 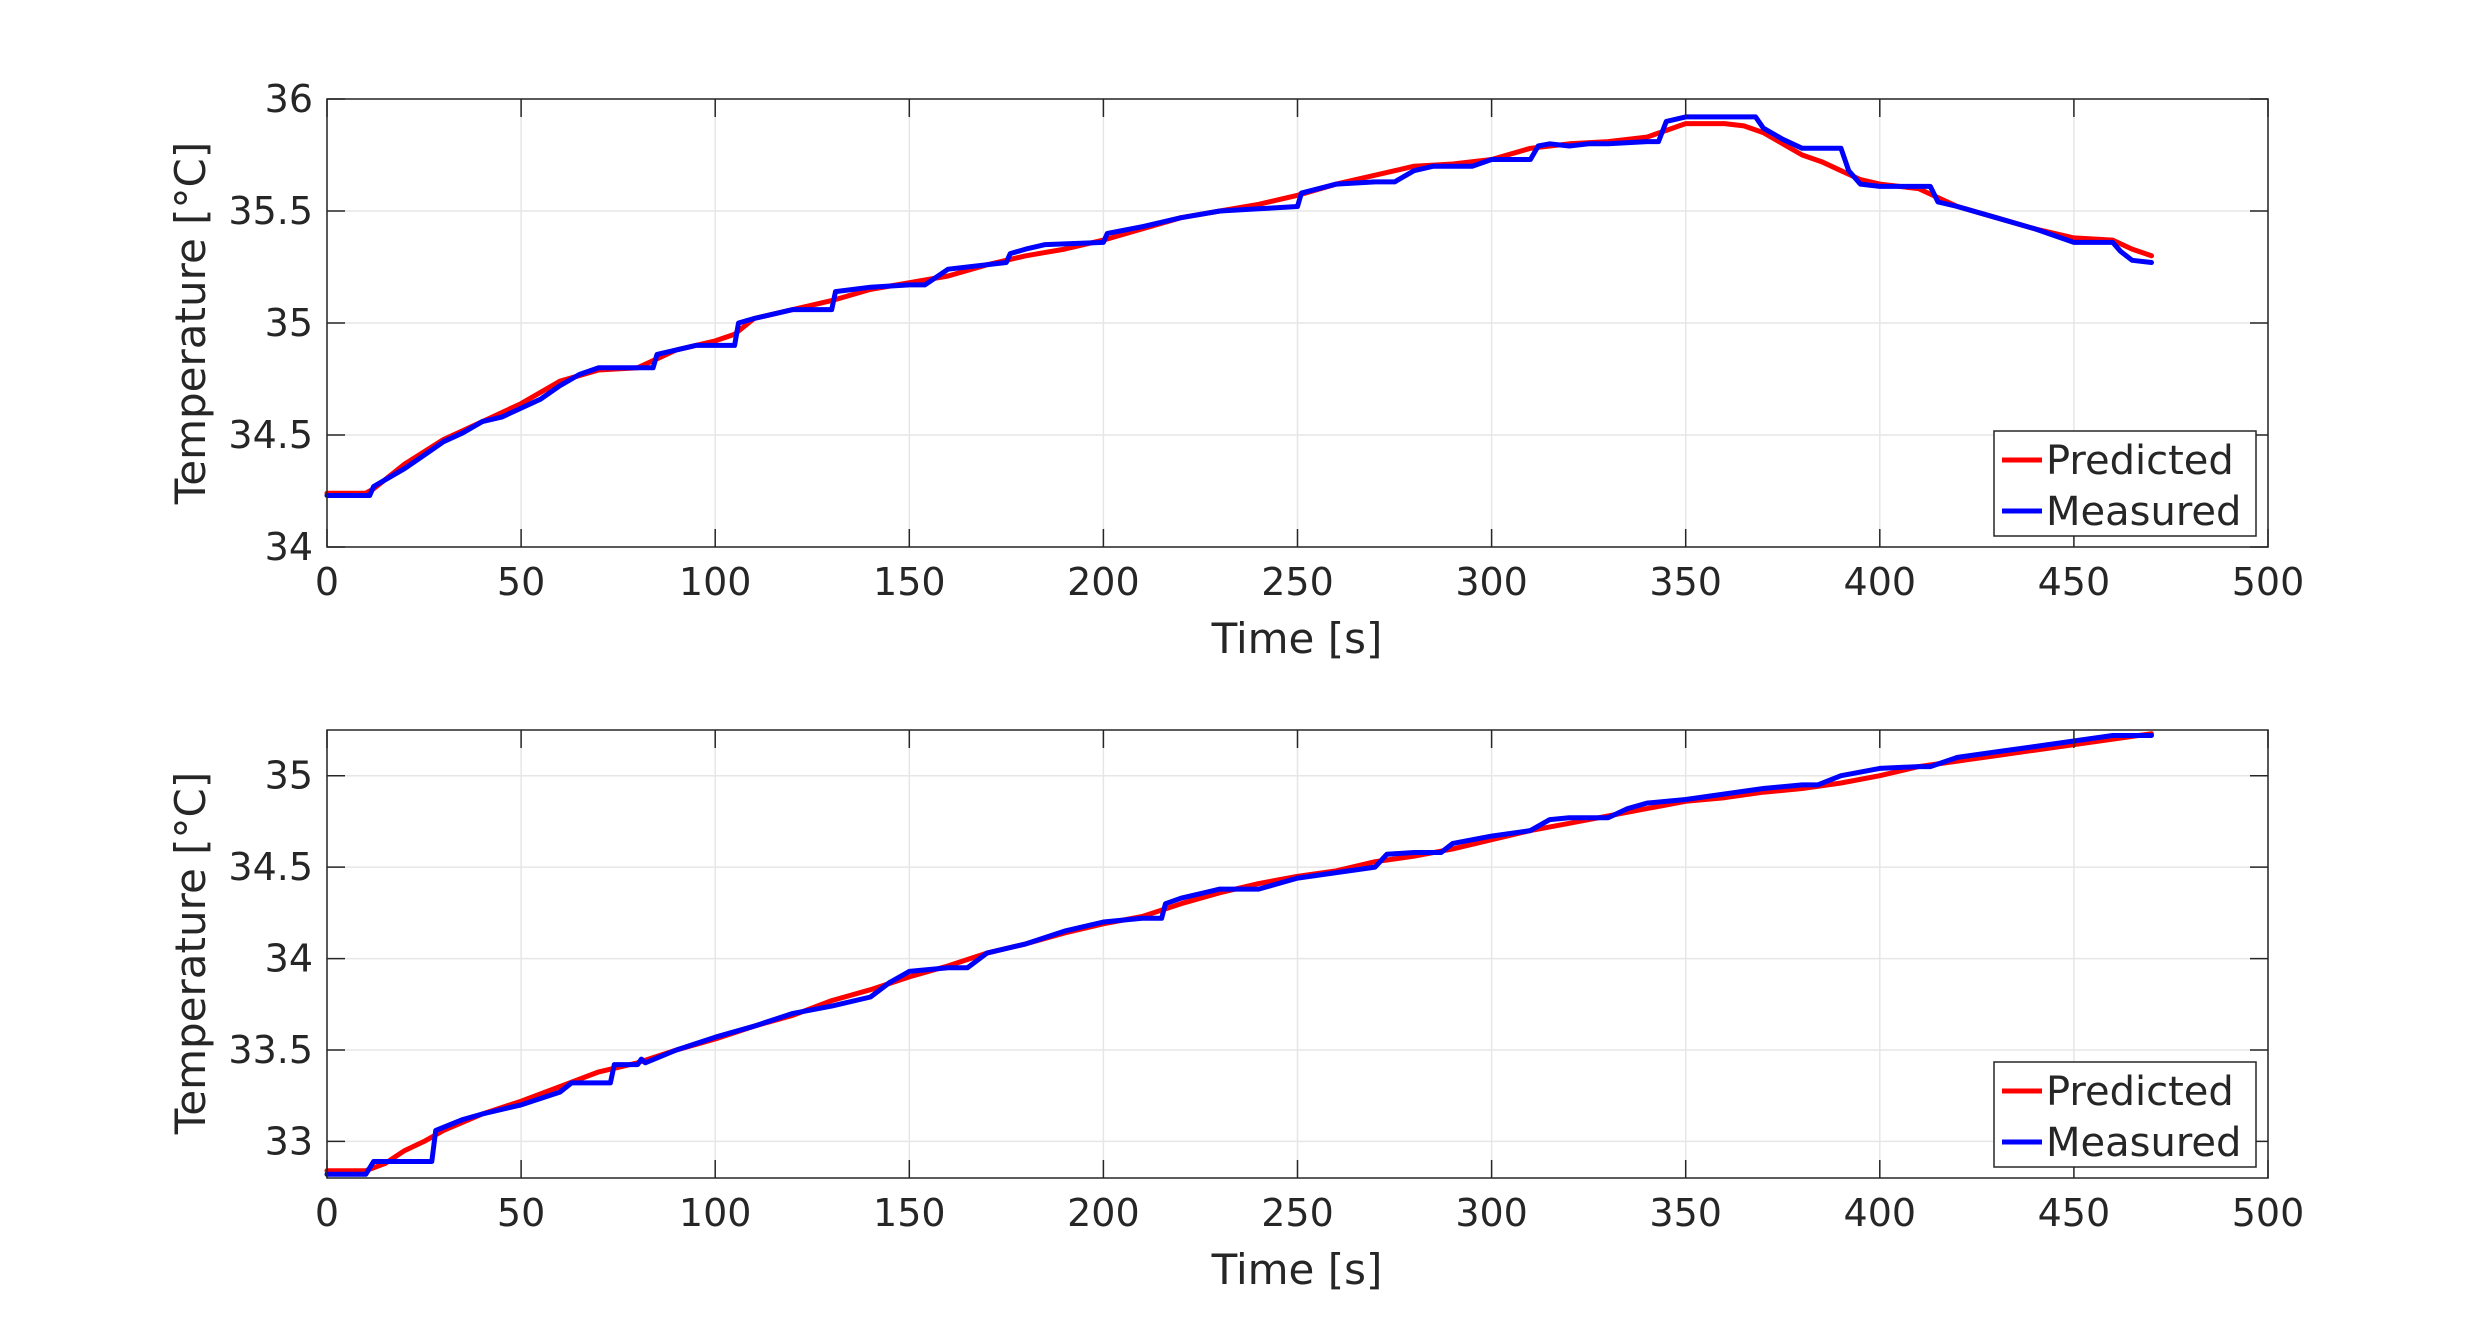 I want to click on top-xtick-label: 450, so click(x=2074, y=582).